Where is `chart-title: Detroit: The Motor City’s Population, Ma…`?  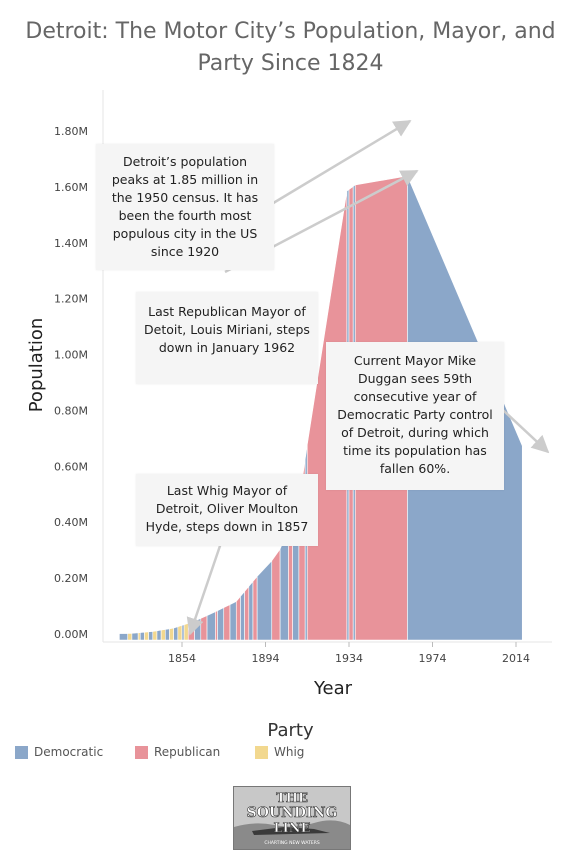 chart-title: Detroit: The Motor City’s Population, Ma… is located at coordinates (290, 47).